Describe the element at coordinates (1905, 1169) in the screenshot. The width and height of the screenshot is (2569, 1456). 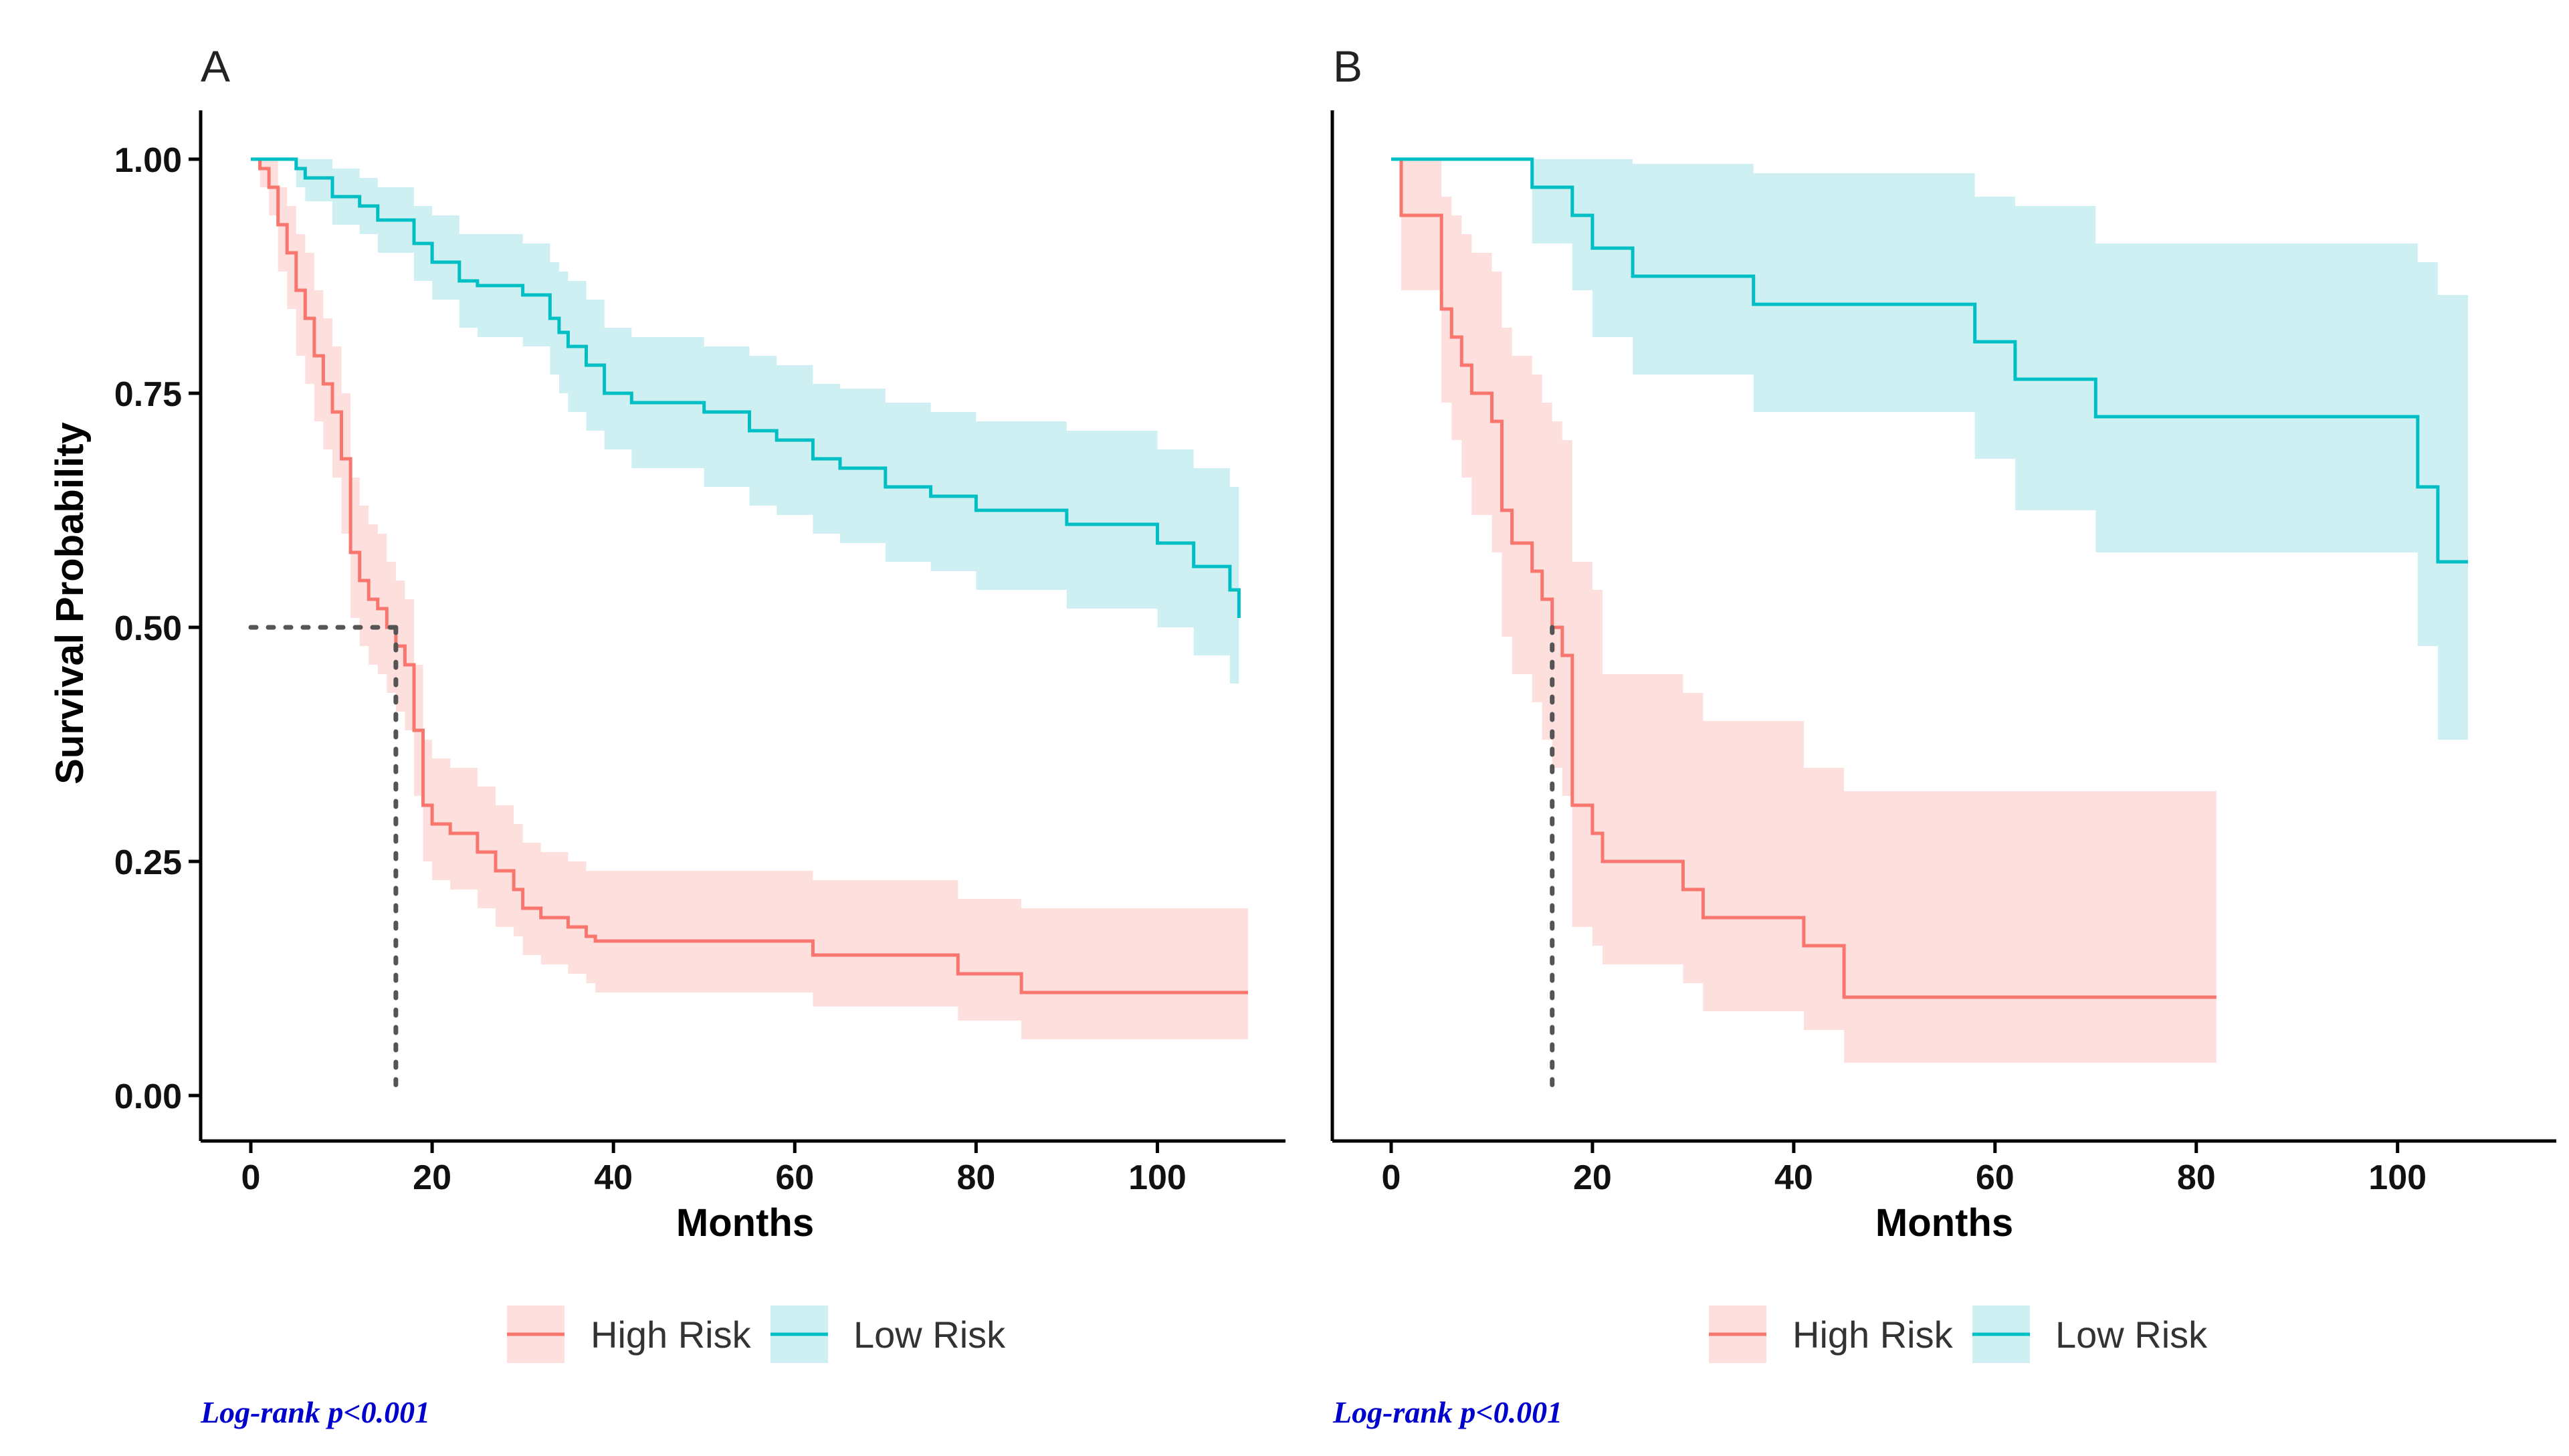
I see `panel-b-x-ticks: 0 20 40 60 80 100` at that location.